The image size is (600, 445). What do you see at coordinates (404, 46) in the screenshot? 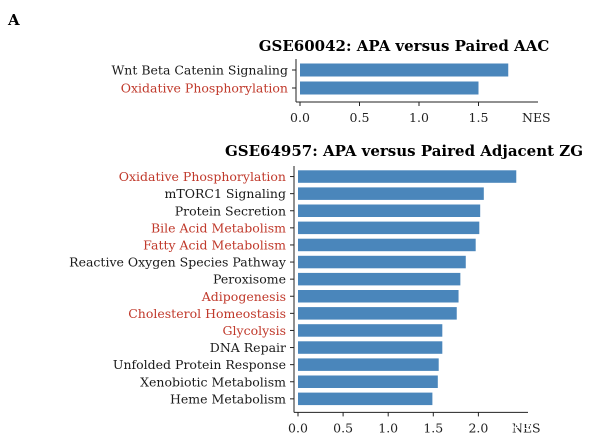
I see `chart-title: GSE60042: APA versus Paired AAC` at bounding box center [404, 46].